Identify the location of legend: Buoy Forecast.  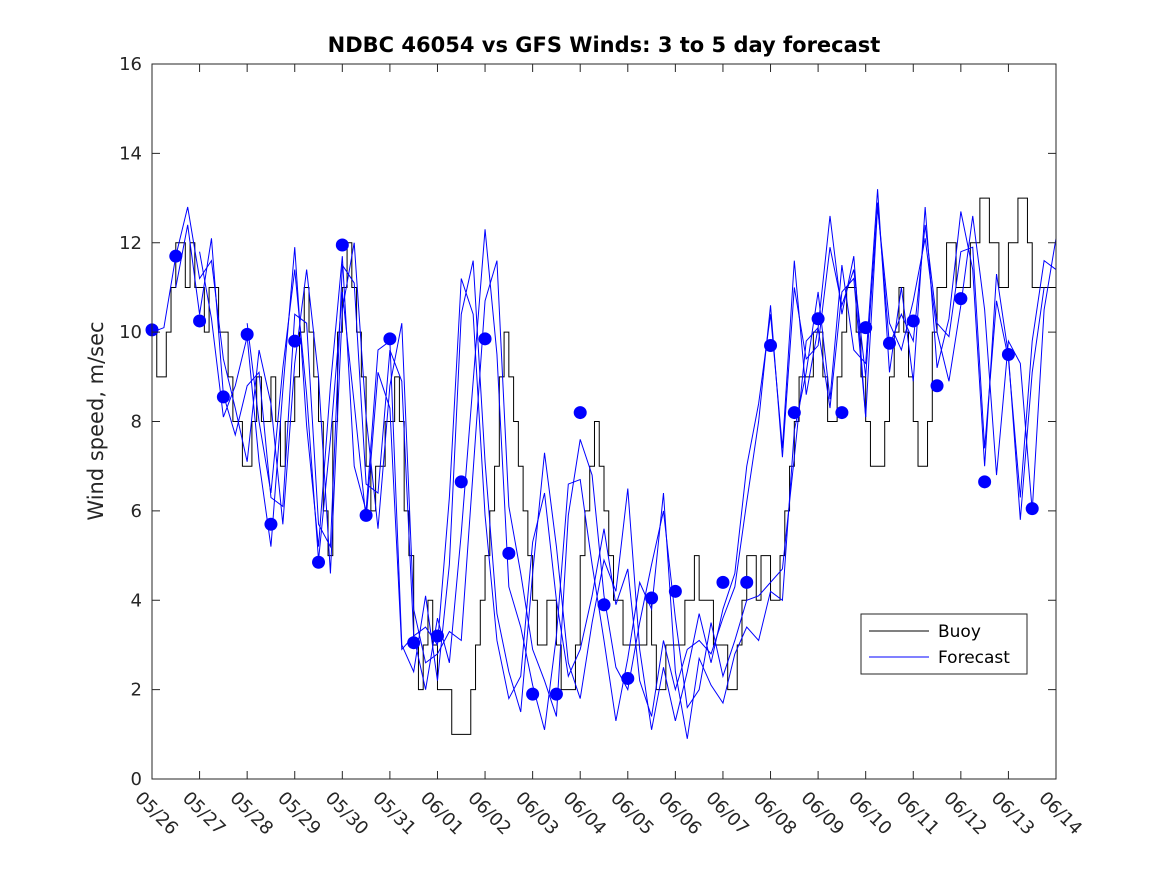
(944, 644).